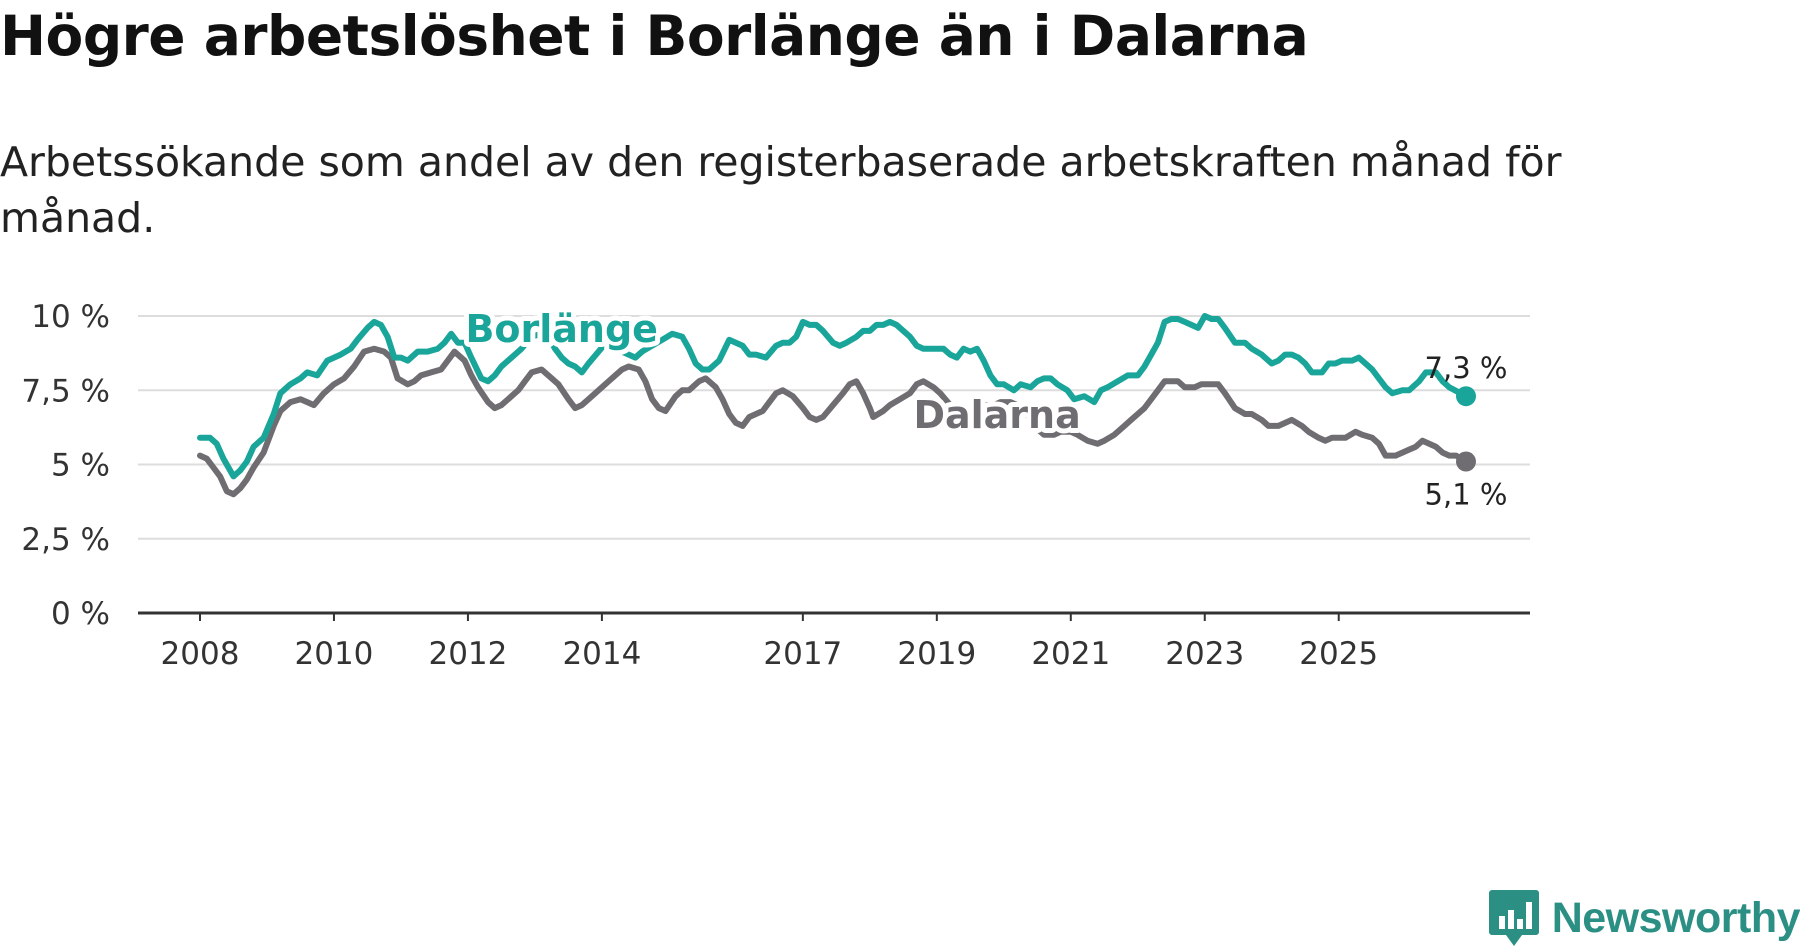 Image resolution: width=1800 pixels, height=948 pixels. I want to click on end-label-borlange: 7,3 %, so click(1466, 368).